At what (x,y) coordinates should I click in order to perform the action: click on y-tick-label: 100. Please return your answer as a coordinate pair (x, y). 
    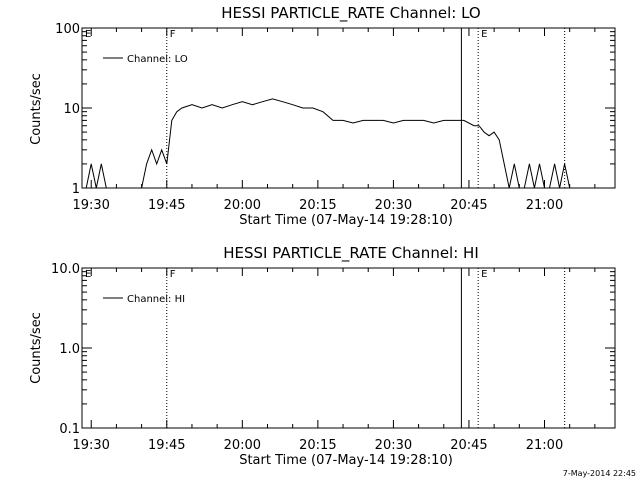
    Looking at the image, I should click on (67, 29).